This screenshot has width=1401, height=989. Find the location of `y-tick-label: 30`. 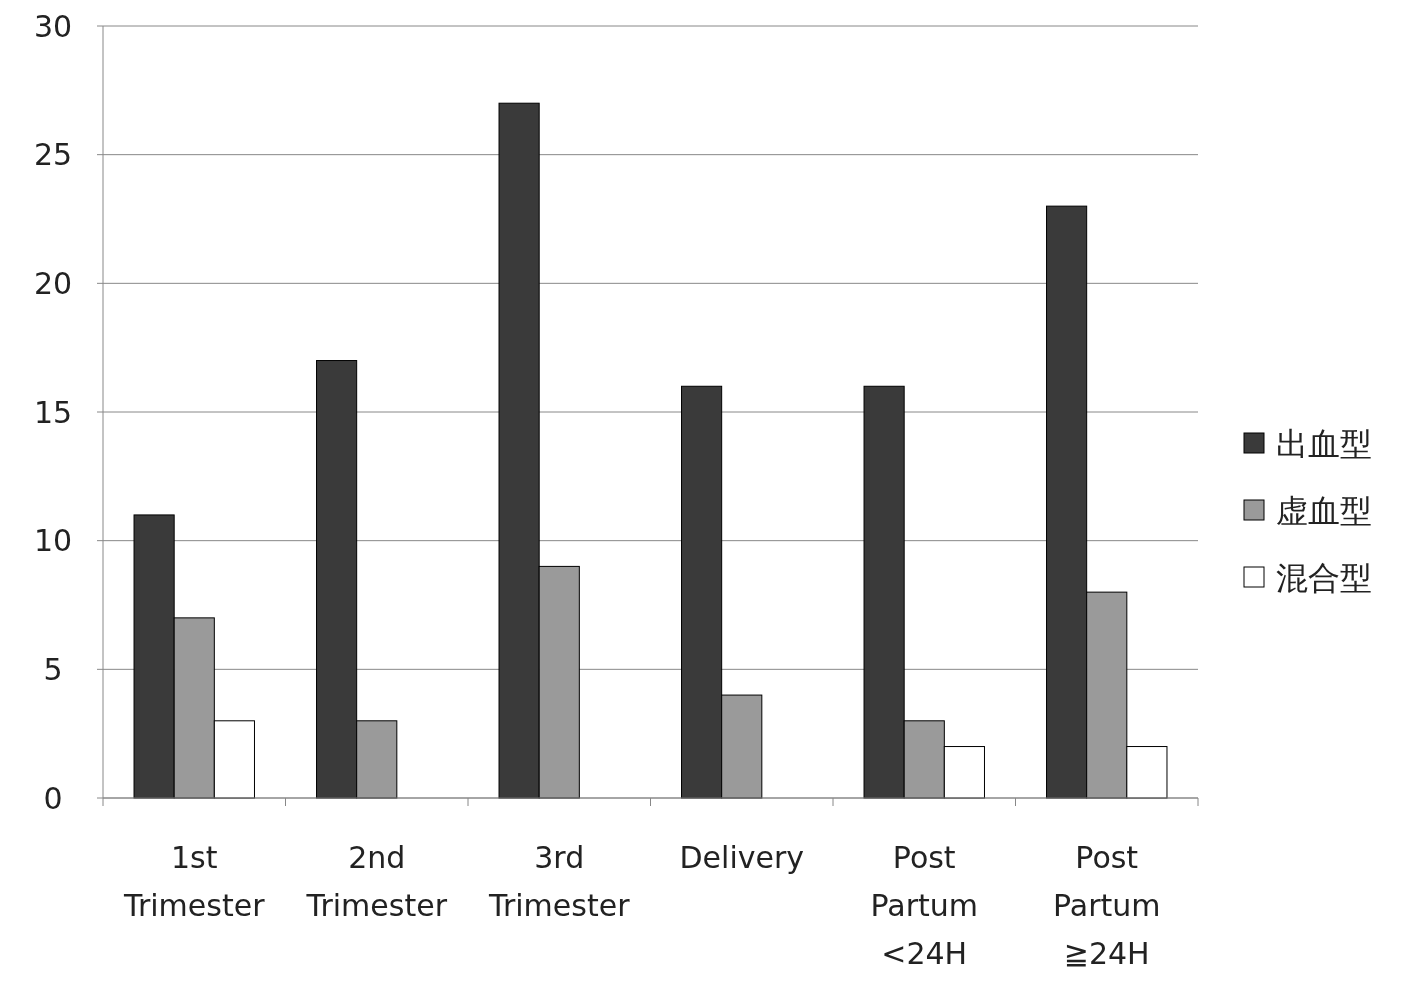

y-tick-label: 30 is located at coordinates (53, 26).